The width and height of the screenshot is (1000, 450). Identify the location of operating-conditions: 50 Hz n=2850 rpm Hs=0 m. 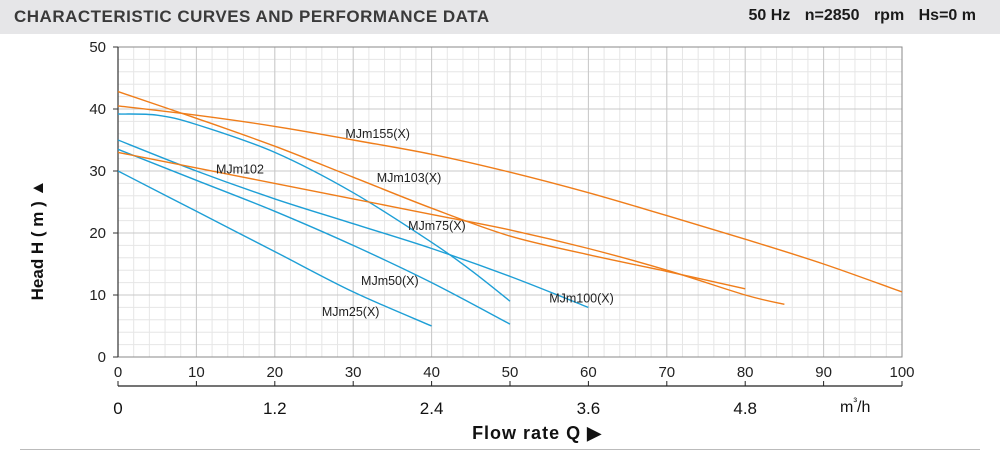
(857, 16).